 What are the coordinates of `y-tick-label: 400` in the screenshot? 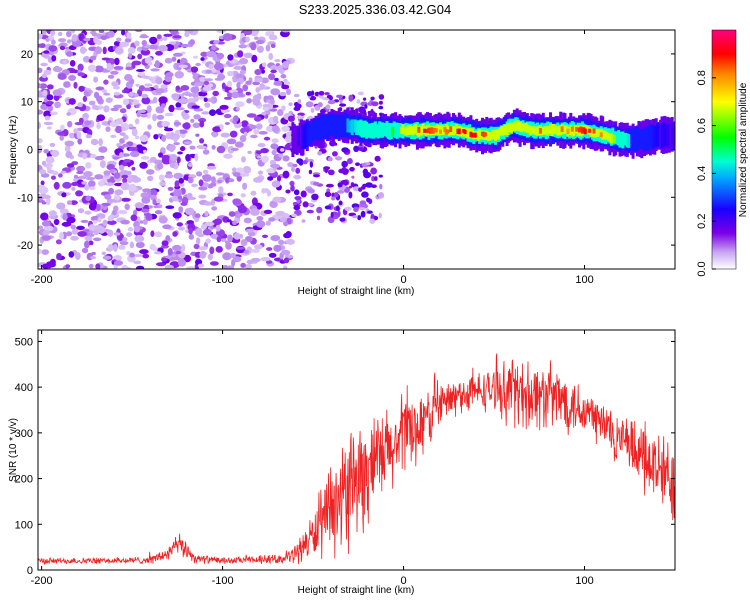 It's located at (24, 388).